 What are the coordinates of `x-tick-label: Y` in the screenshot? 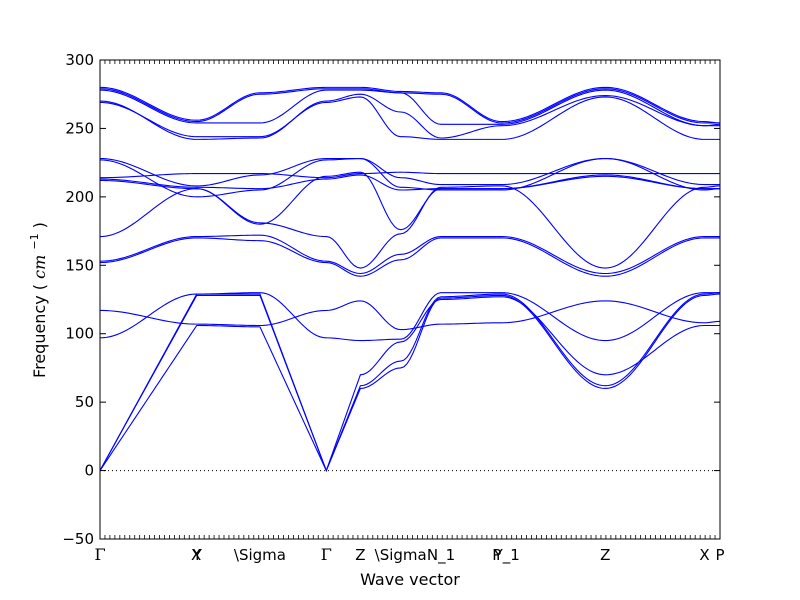 It's located at (197, 555).